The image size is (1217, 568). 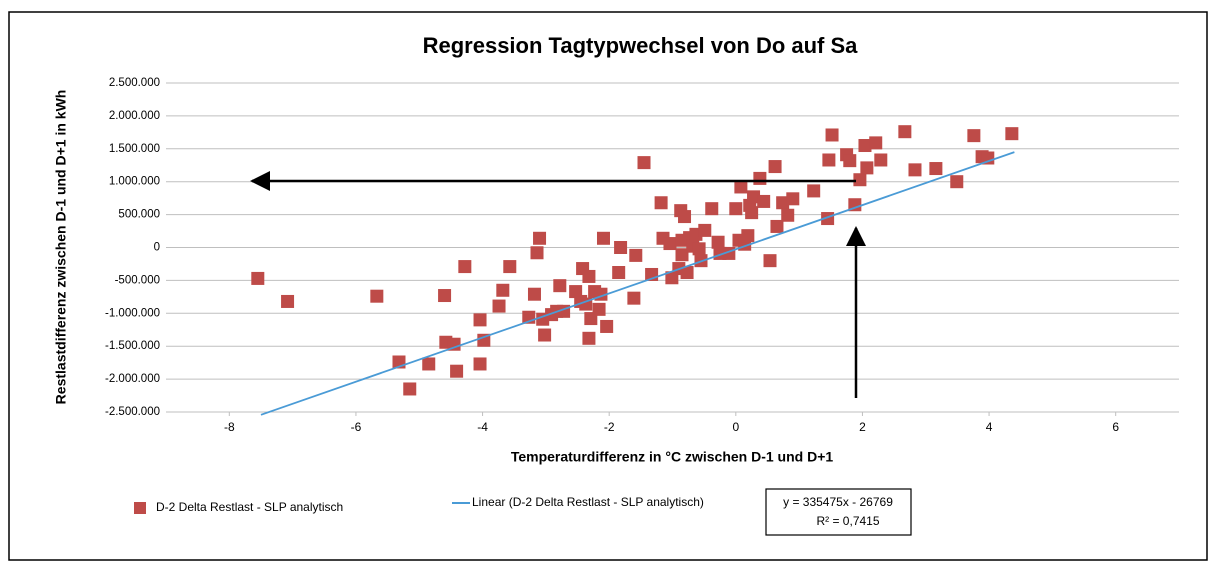 I want to click on y-tick-label: -2.500.000, so click(x=132, y=412).